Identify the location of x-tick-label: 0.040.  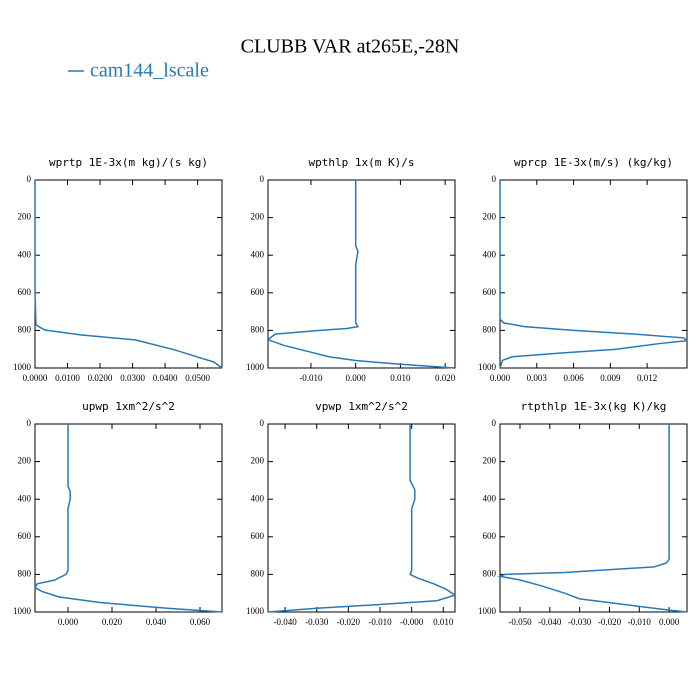
(156, 622).